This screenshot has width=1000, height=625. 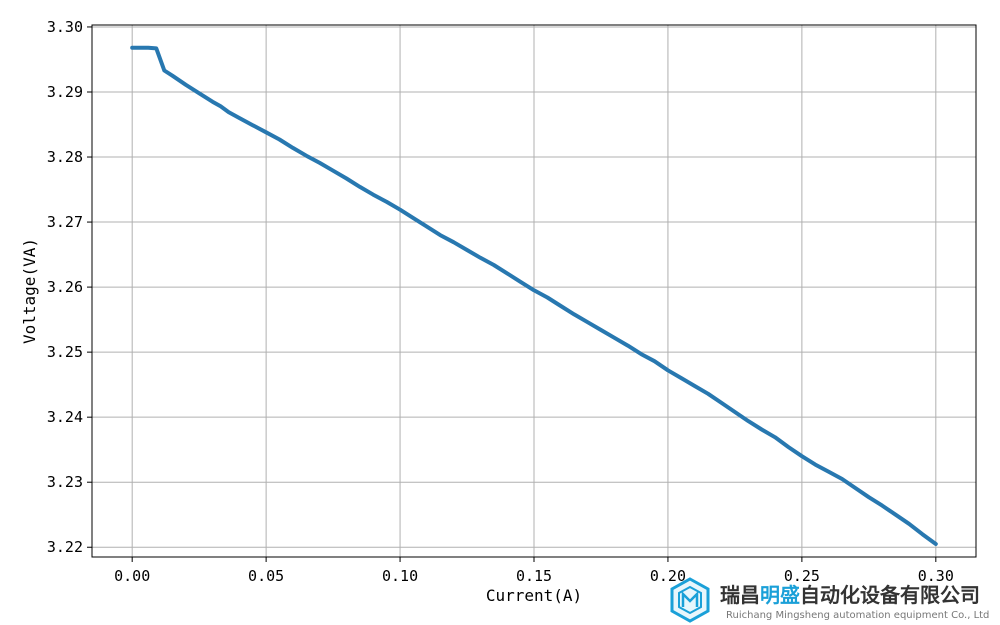 I want to click on x-tick-label: 0.30, so click(x=936, y=576).